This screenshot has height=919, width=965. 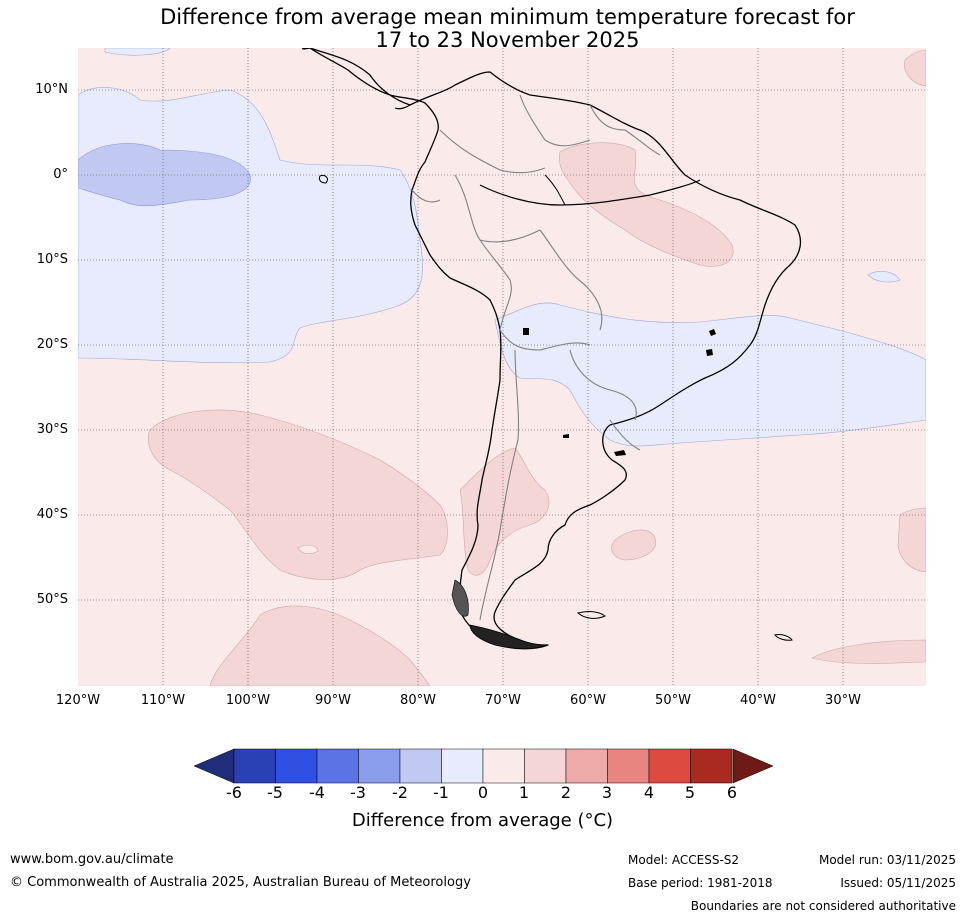 I want to click on footer-issued: Issued: 05/11/2025, so click(x=898, y=883).